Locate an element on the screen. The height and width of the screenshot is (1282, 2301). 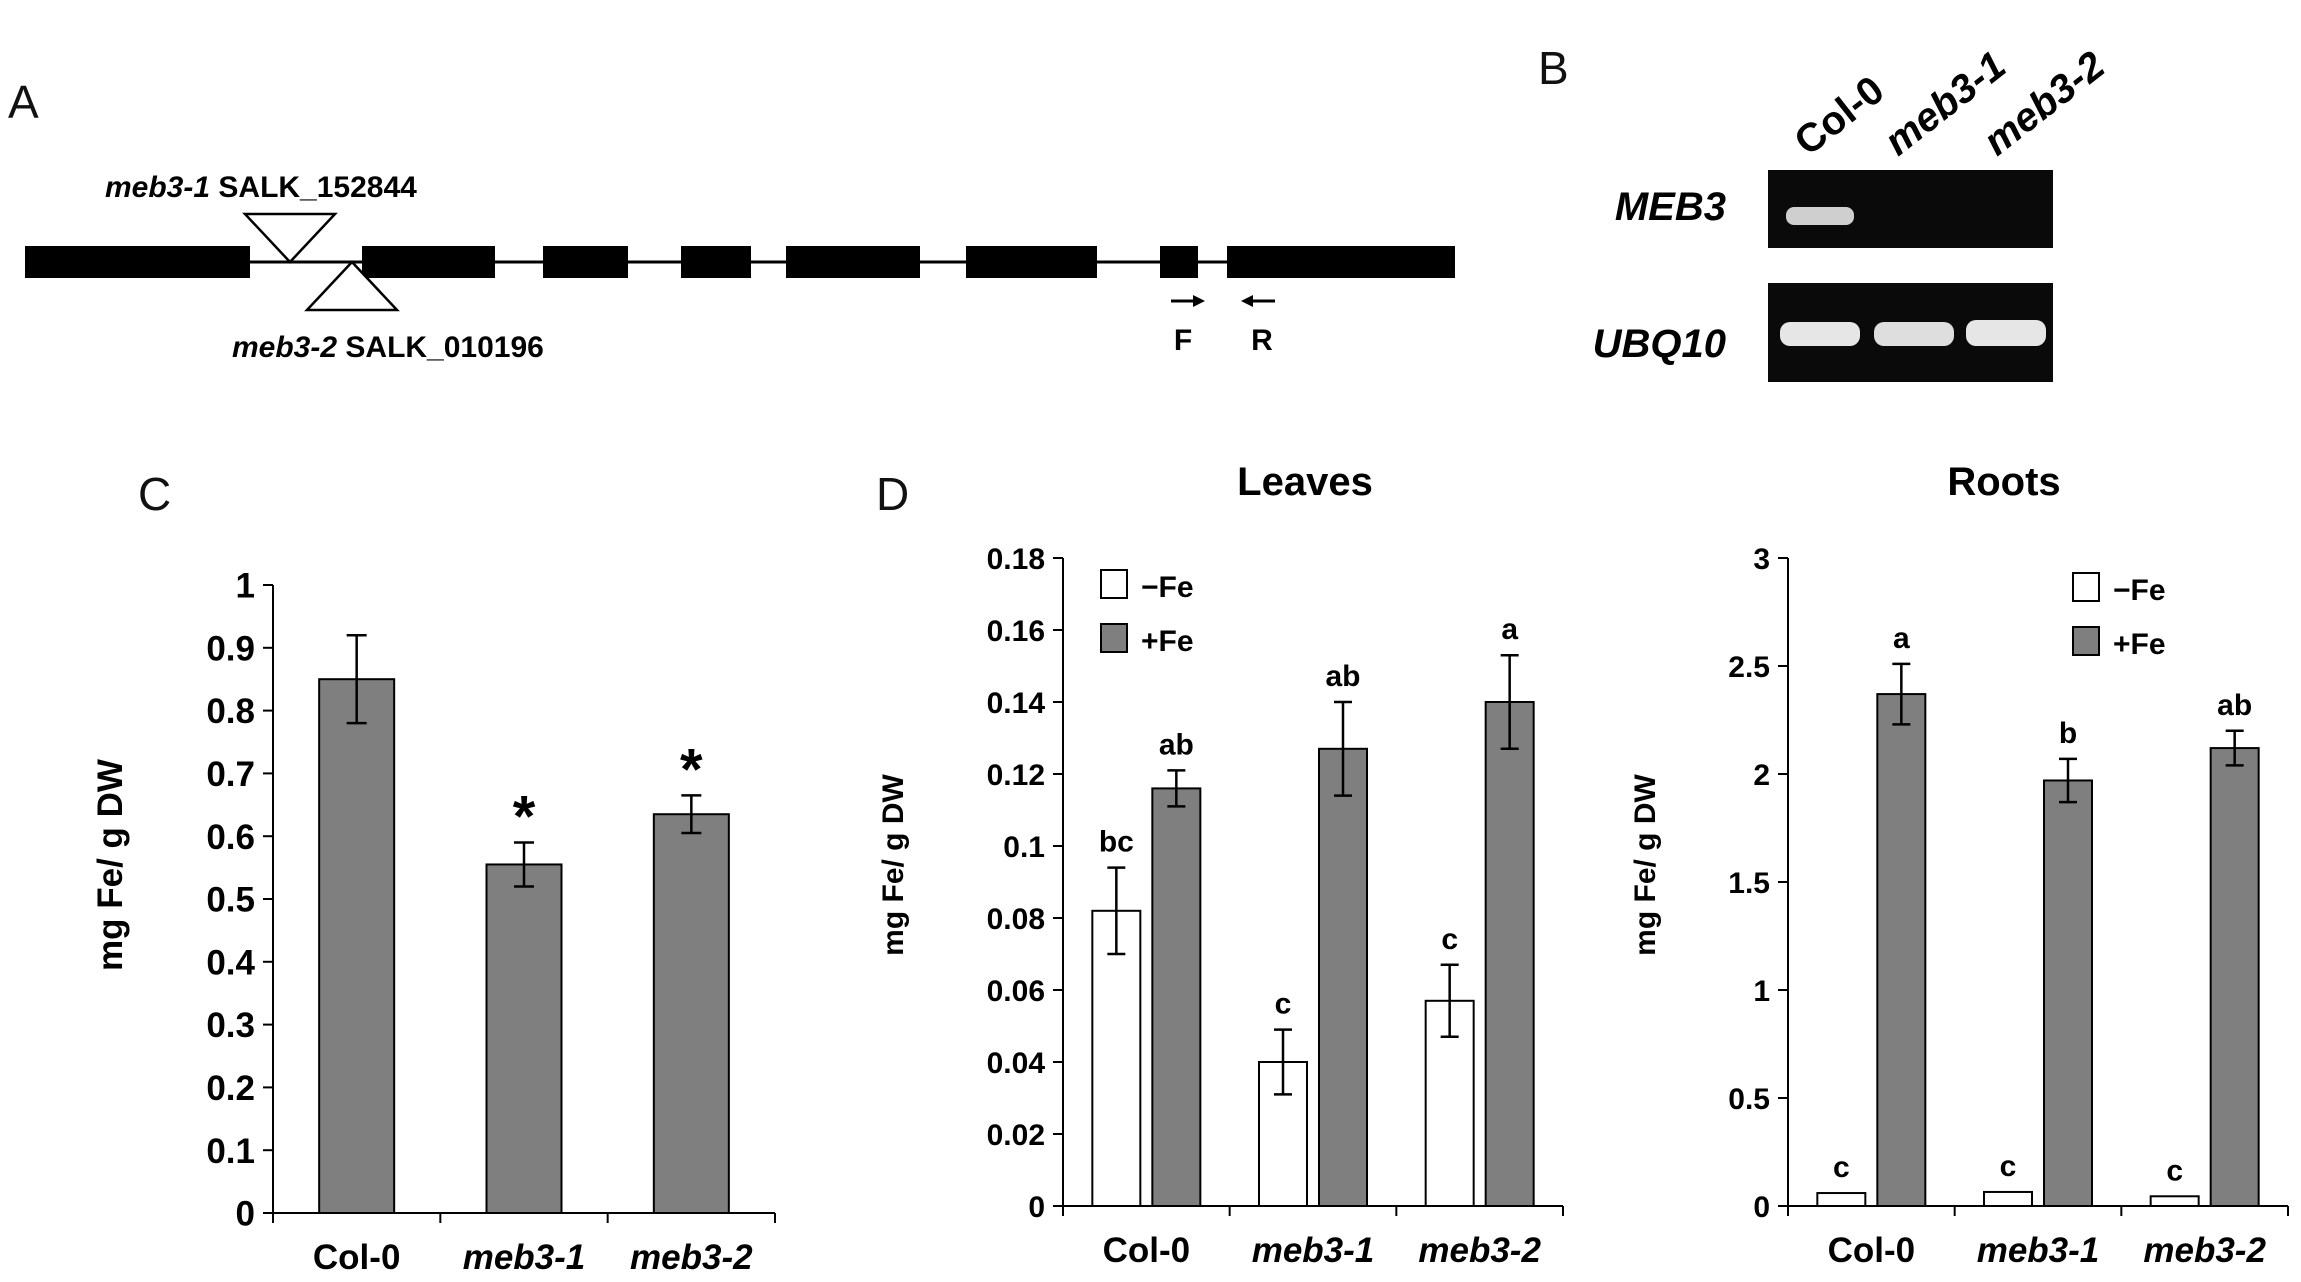
chart-leaves-ytick-label: 0.08 is located at coordinates (1016, 919).